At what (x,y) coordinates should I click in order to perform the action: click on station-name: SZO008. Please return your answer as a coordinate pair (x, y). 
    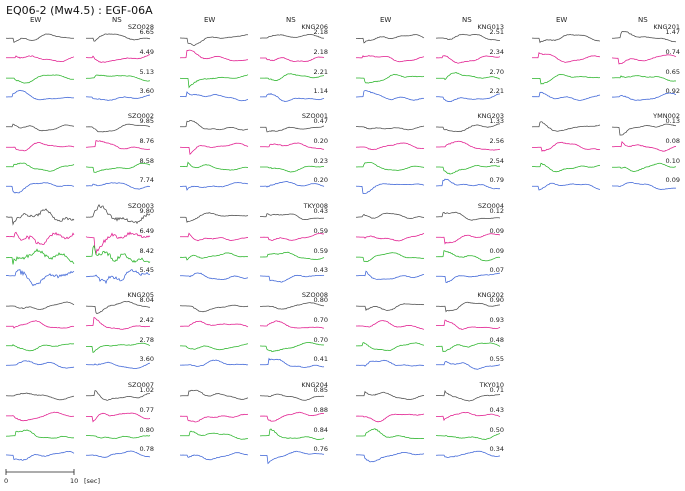
    Looking at the image, I should click on (315, 295).